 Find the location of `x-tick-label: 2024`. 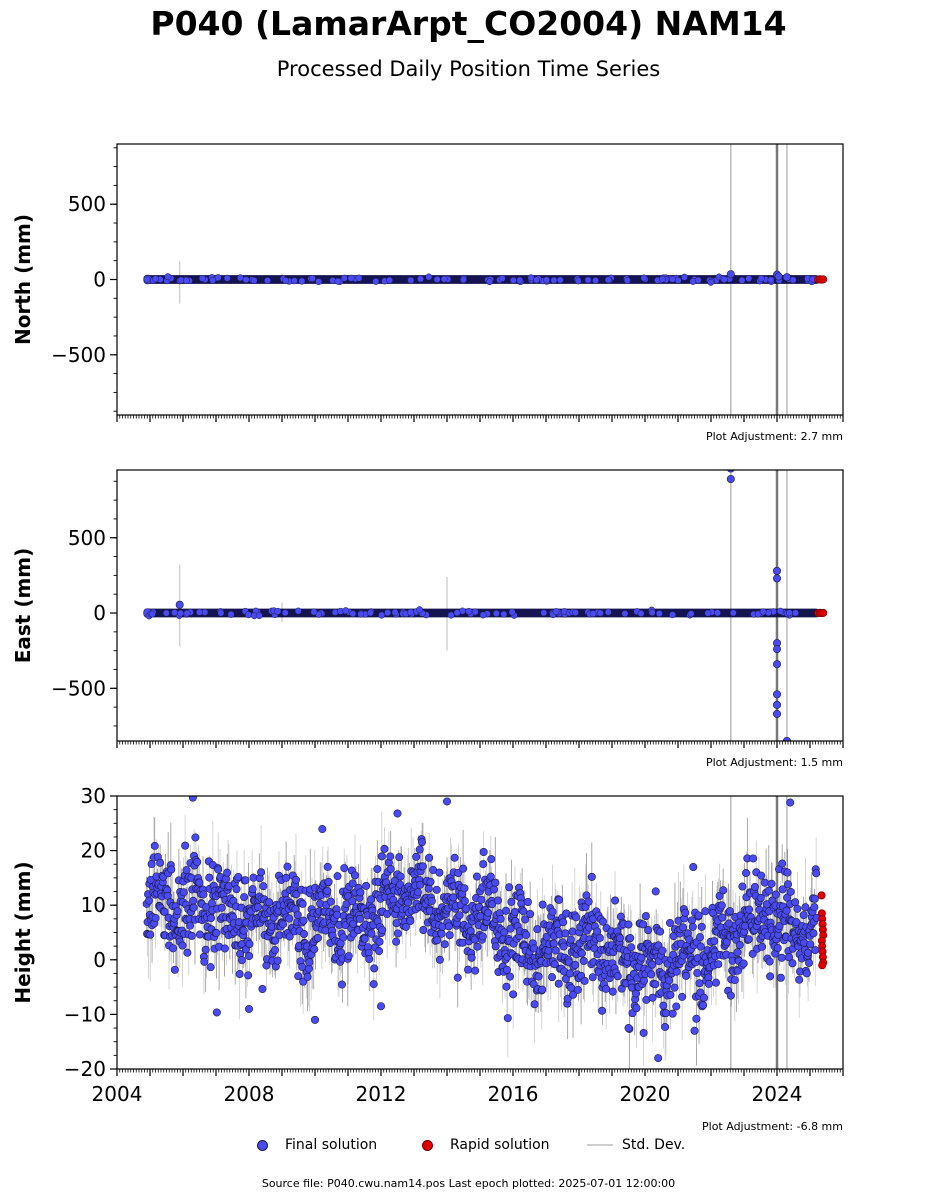

x-tick-label: 2024 is located at coordinates (777, 1094).